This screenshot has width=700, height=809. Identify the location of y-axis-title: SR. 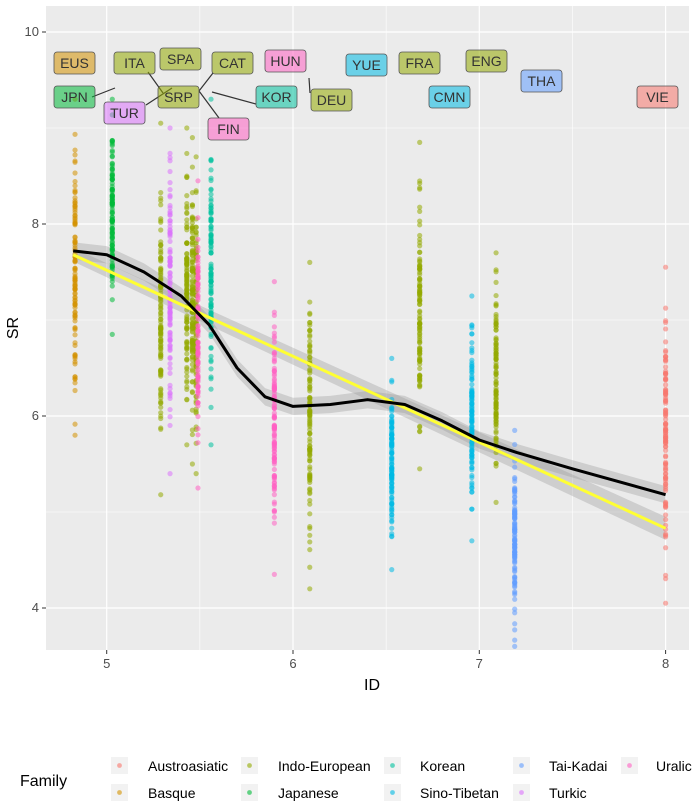
(13, 328).